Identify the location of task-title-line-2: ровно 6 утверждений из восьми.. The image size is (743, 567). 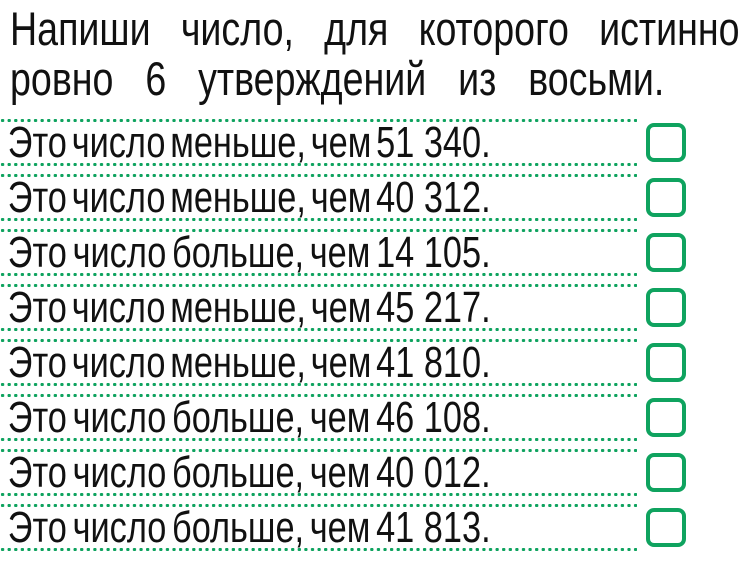
(337, 79).